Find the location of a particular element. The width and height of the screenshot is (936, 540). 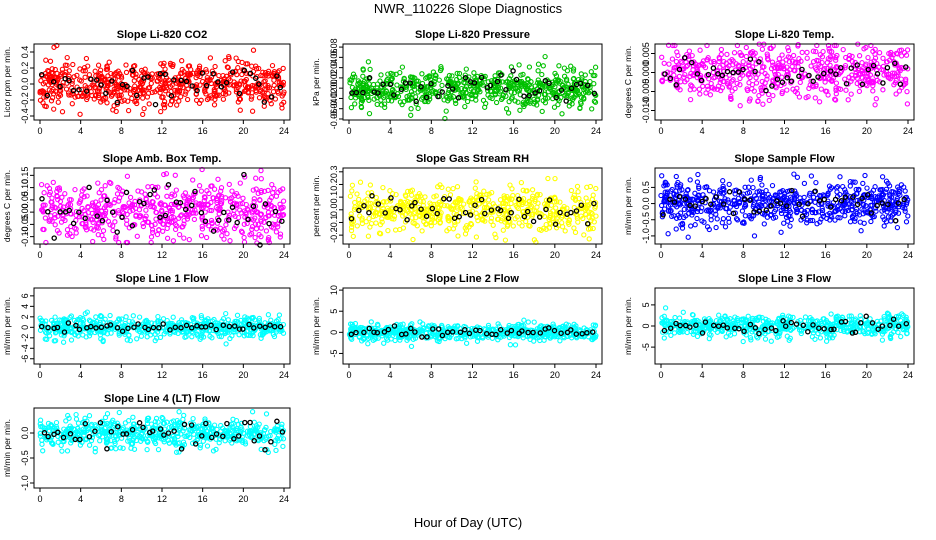

panel-title: Slope Li-820 CO2 is located at coordinates (162, 35).